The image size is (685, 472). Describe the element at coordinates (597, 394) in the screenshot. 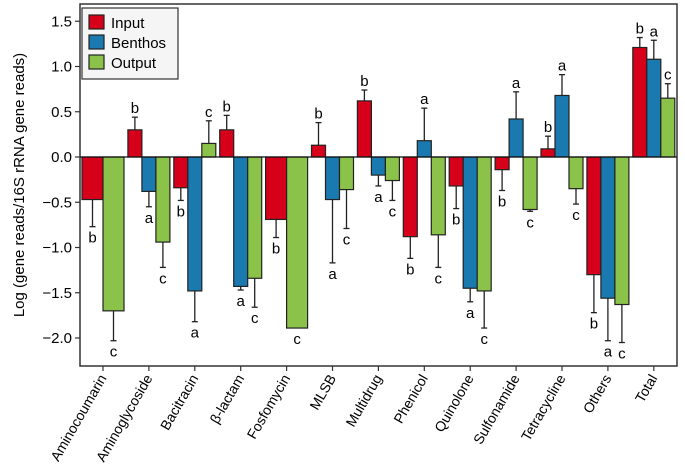

I see `x-tick-label: Others` at that location.